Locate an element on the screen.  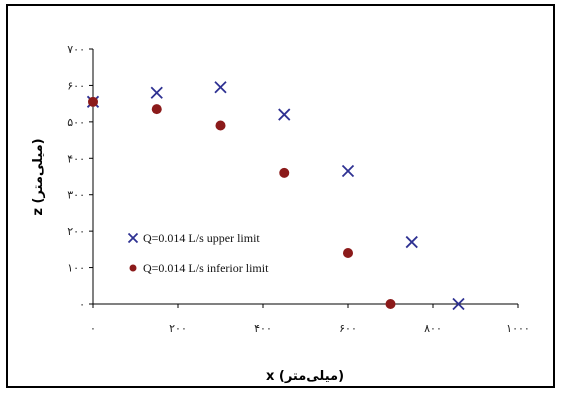
legend-label-inferior: Q=0.014 L/s inferior limit is located at coordinates (206, 268).